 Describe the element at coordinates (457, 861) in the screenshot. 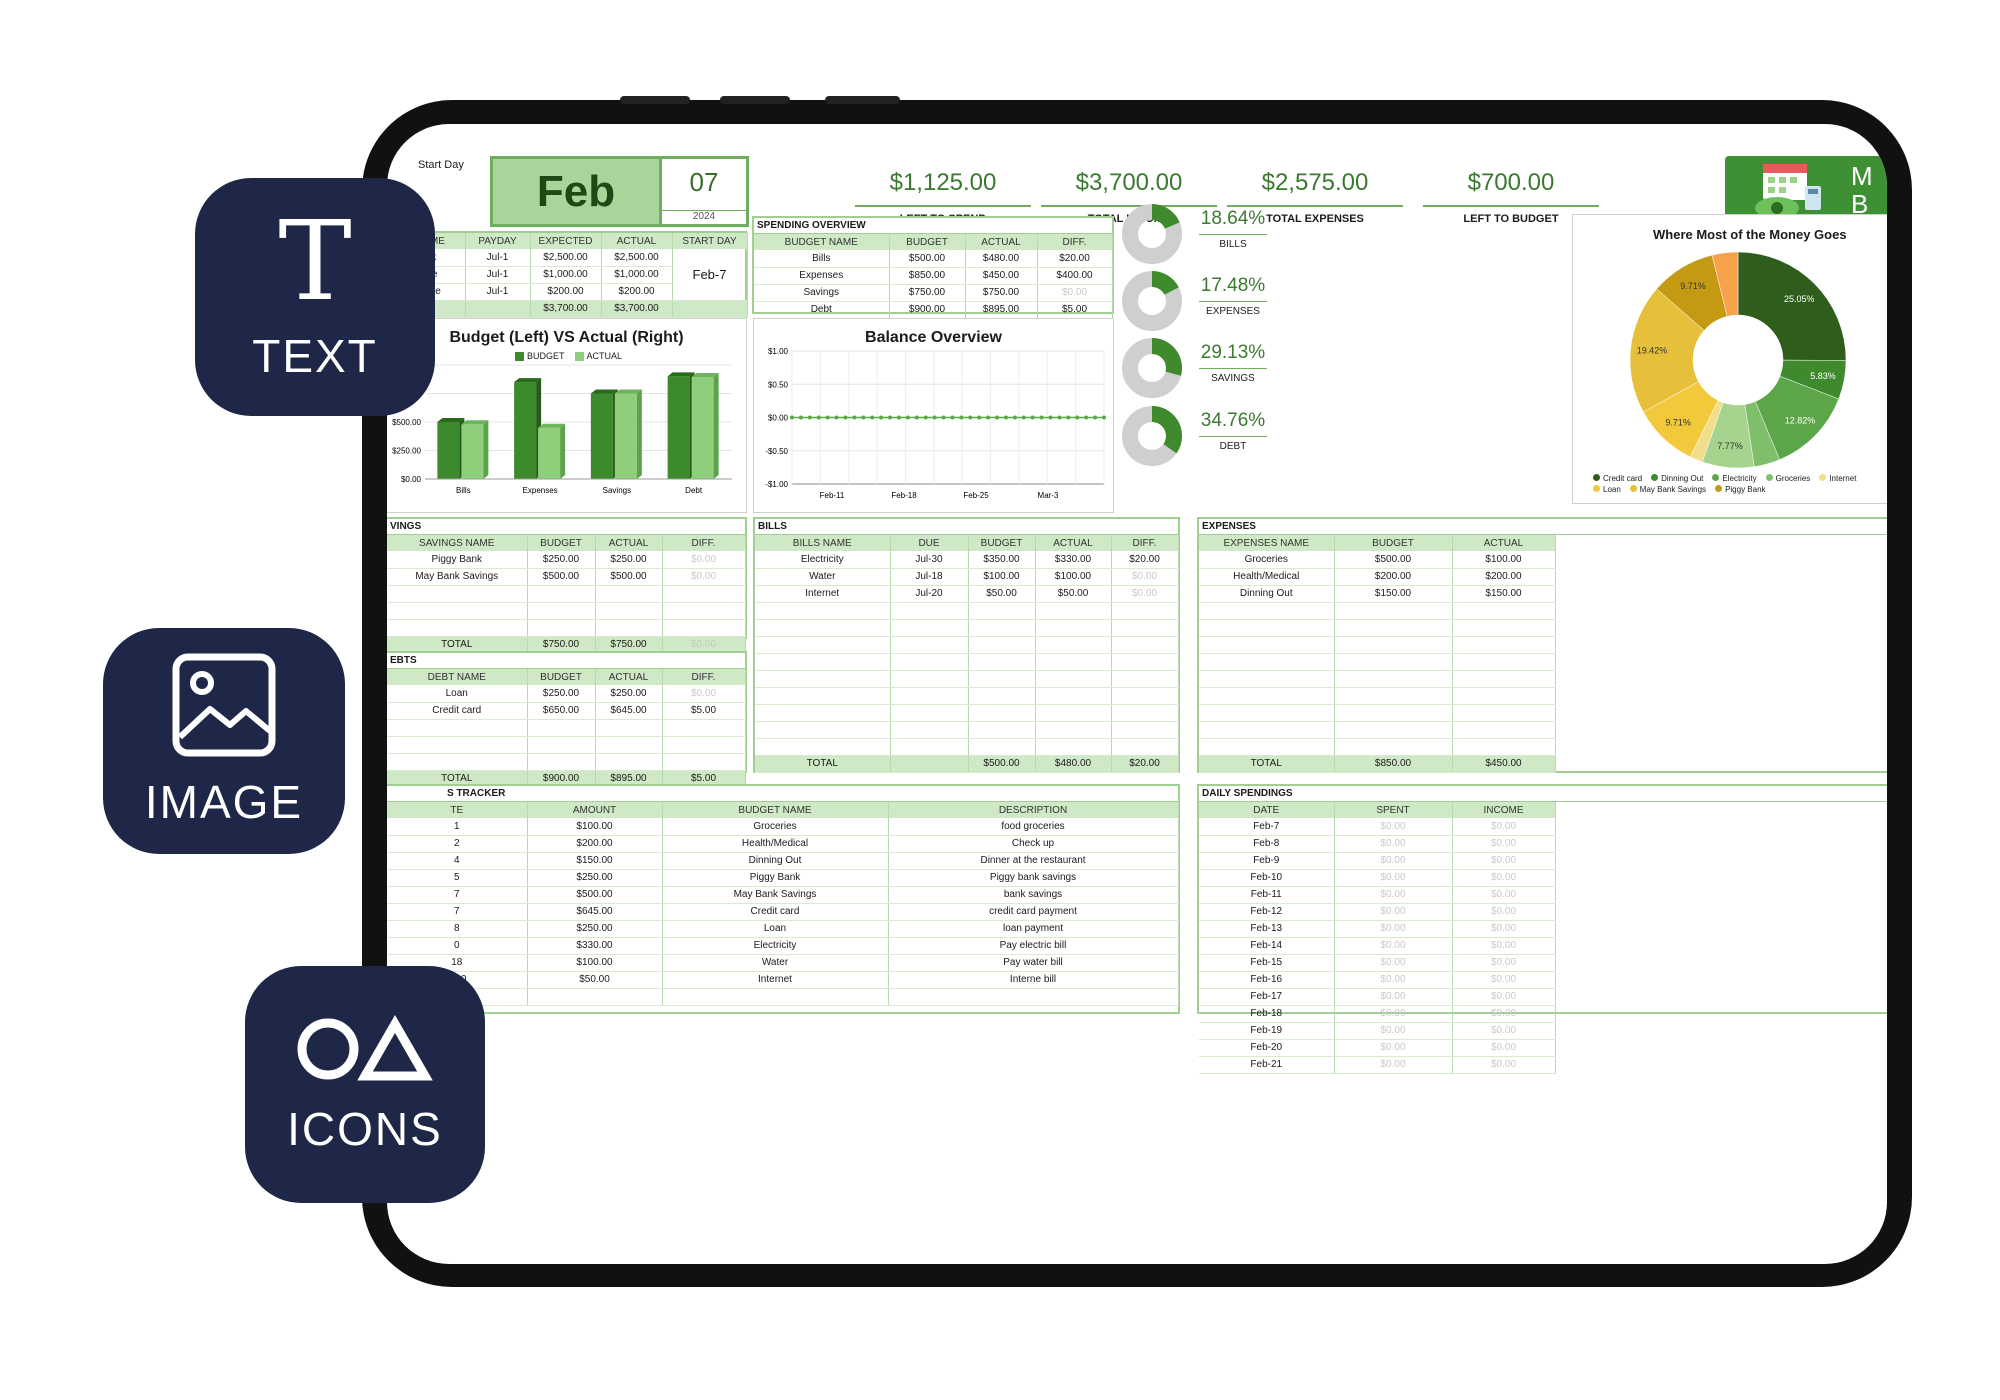

I see `table-cell: 4` at that location.